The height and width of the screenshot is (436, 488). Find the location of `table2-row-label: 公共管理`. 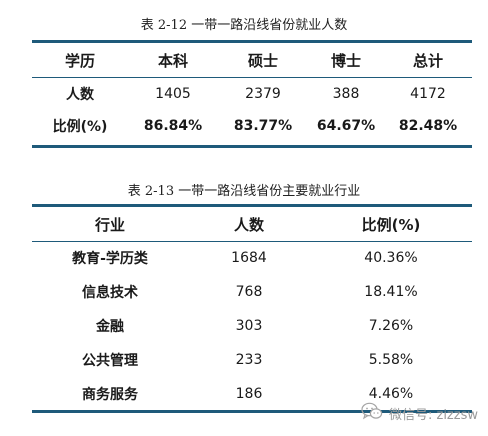

table2-row-label: 公共管理 is located at coordinates (110, 361).